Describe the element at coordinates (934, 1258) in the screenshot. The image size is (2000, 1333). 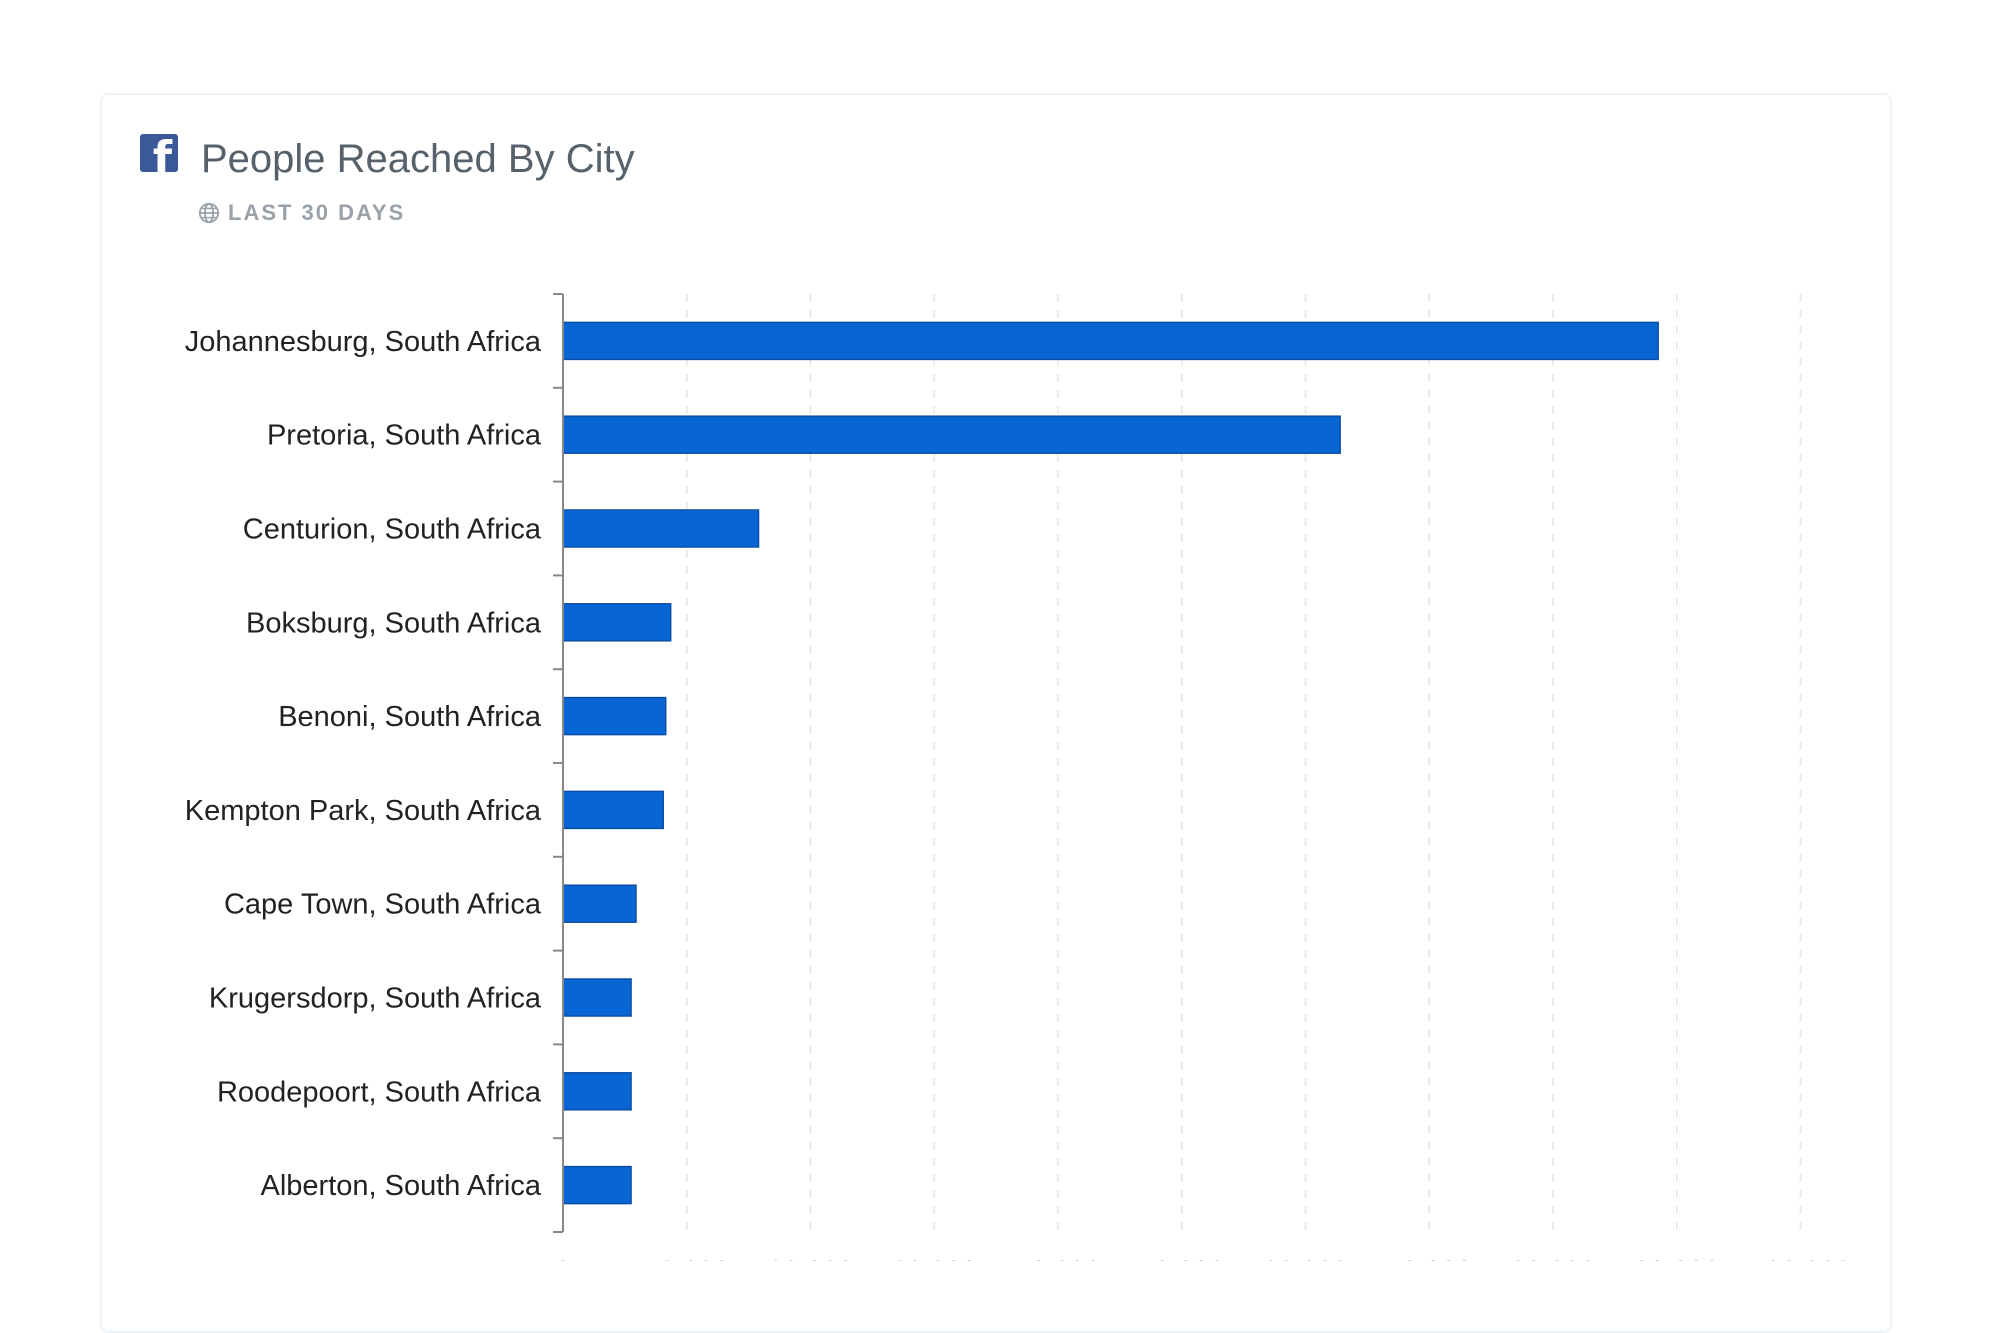
I see `x-tick-label: 30 000` at that location.